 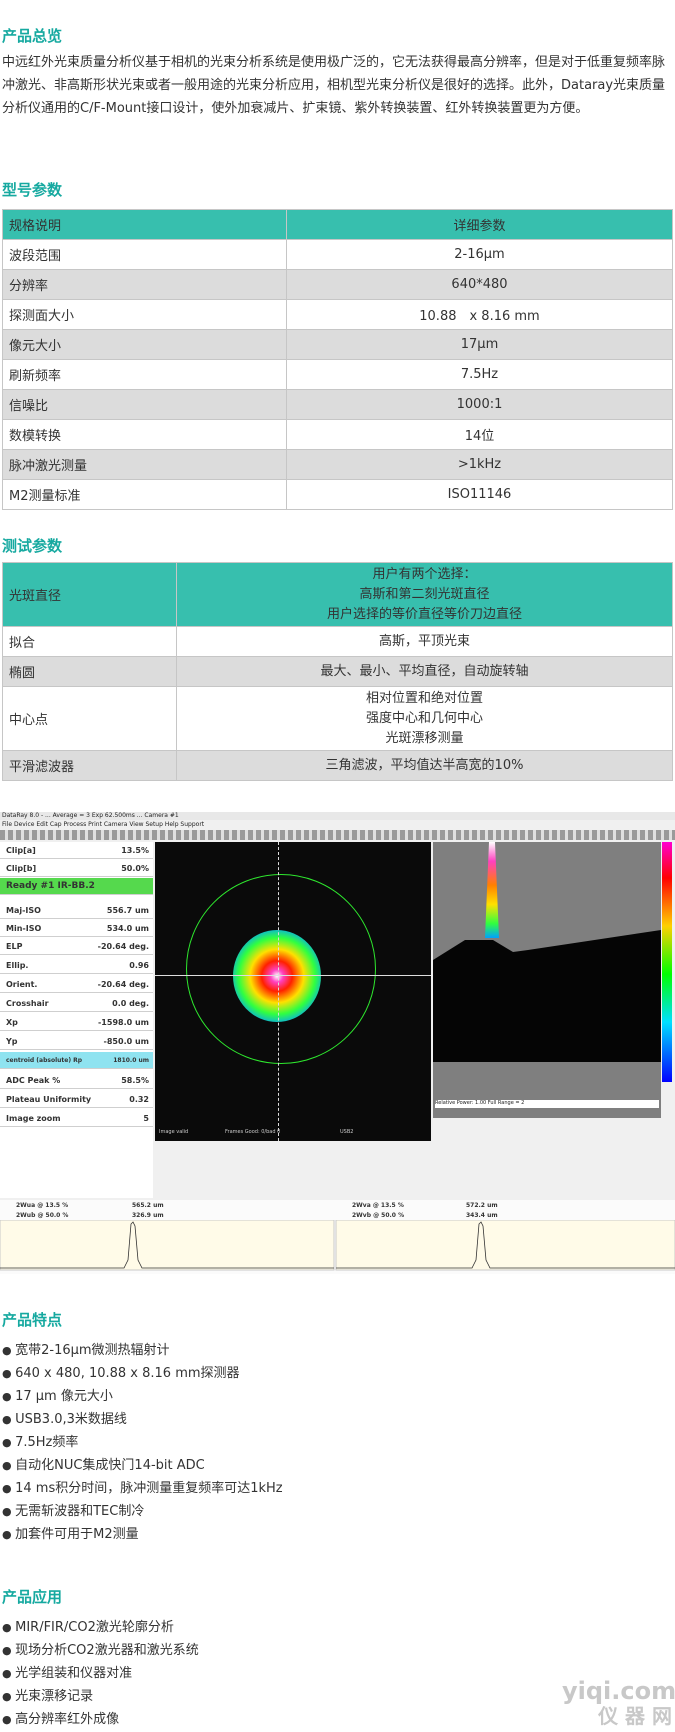 I want to click on crosshair-horizontal, so click(x=293, y=975).